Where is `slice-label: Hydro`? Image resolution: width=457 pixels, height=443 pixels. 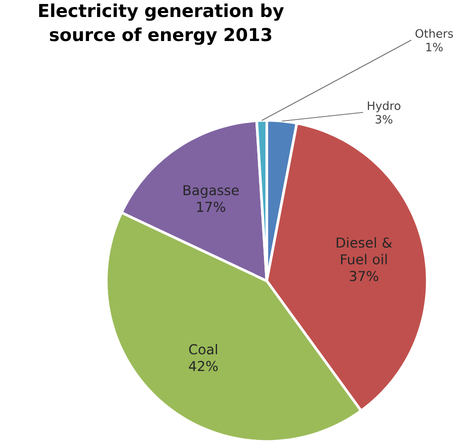 slice-label: Hydro is located at coordinates (384, 106).